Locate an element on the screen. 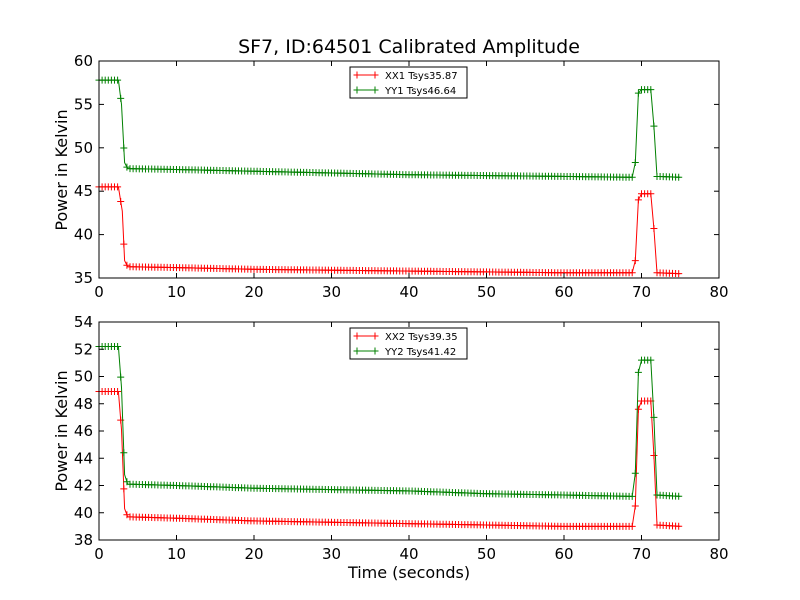 The width and height of the screenshot is (800, 600). chart-2-y-tick-label: 40 is located at coordinates (83, 513).